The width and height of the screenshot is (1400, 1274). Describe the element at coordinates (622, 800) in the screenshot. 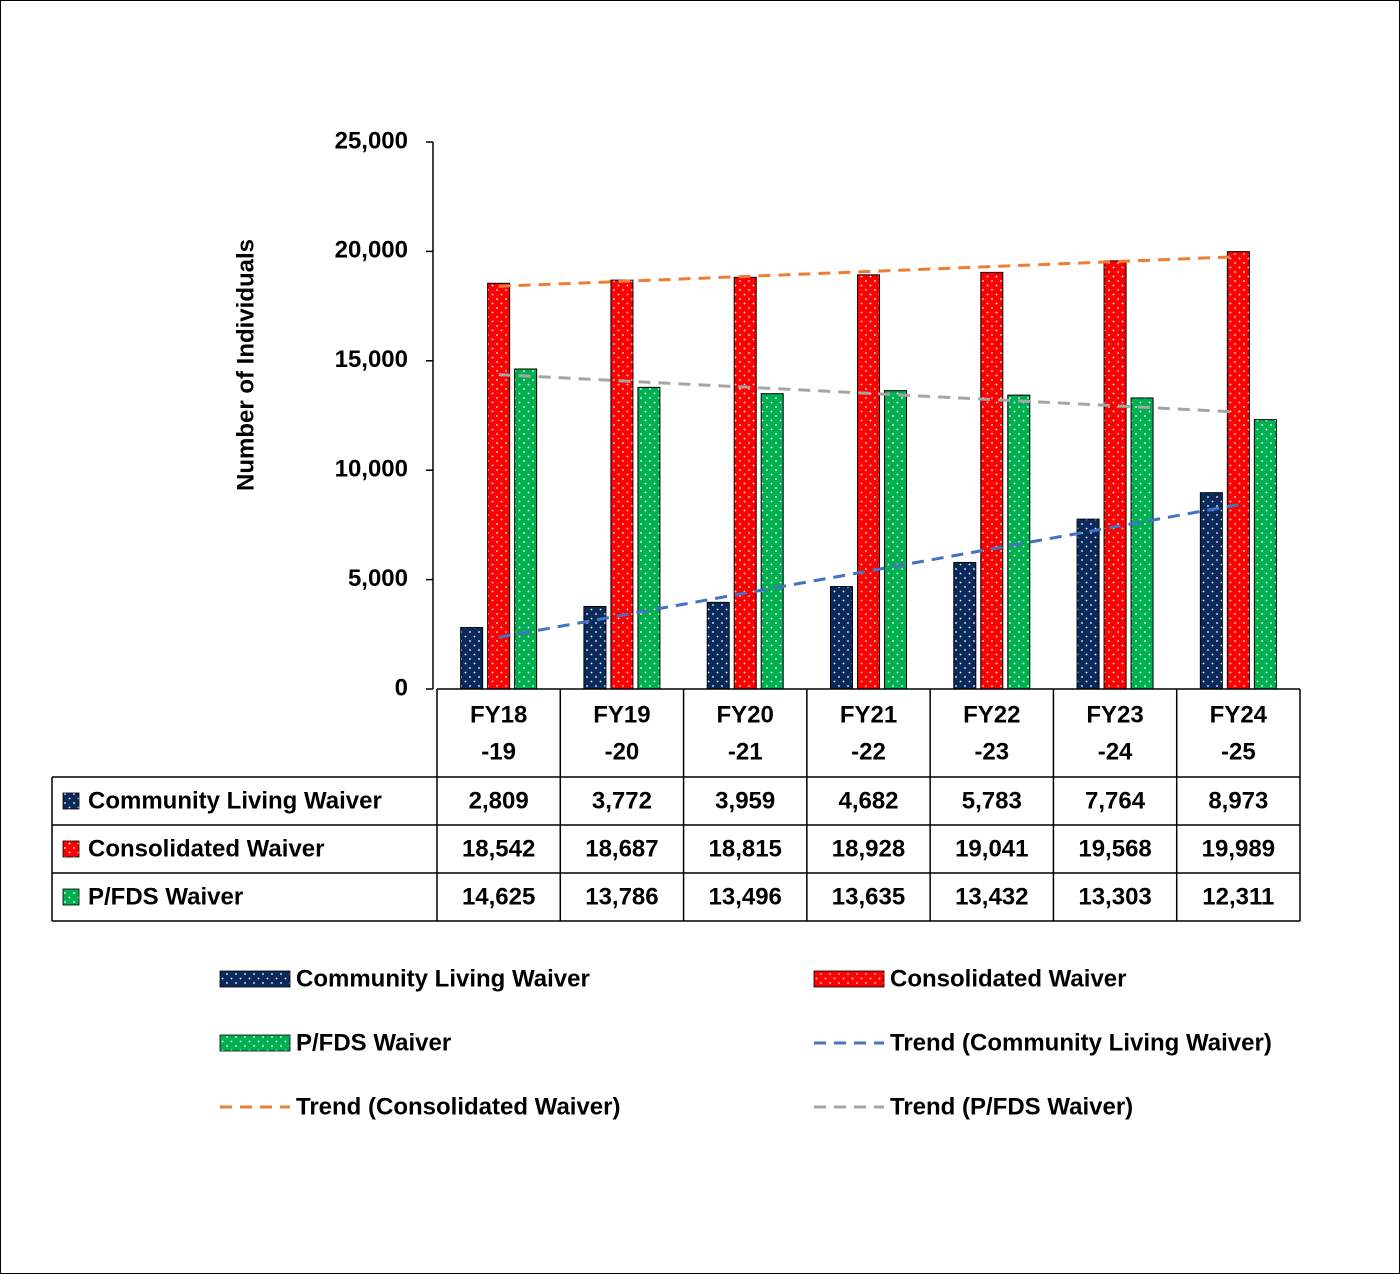

I see `table-value: 3,772` at that location.